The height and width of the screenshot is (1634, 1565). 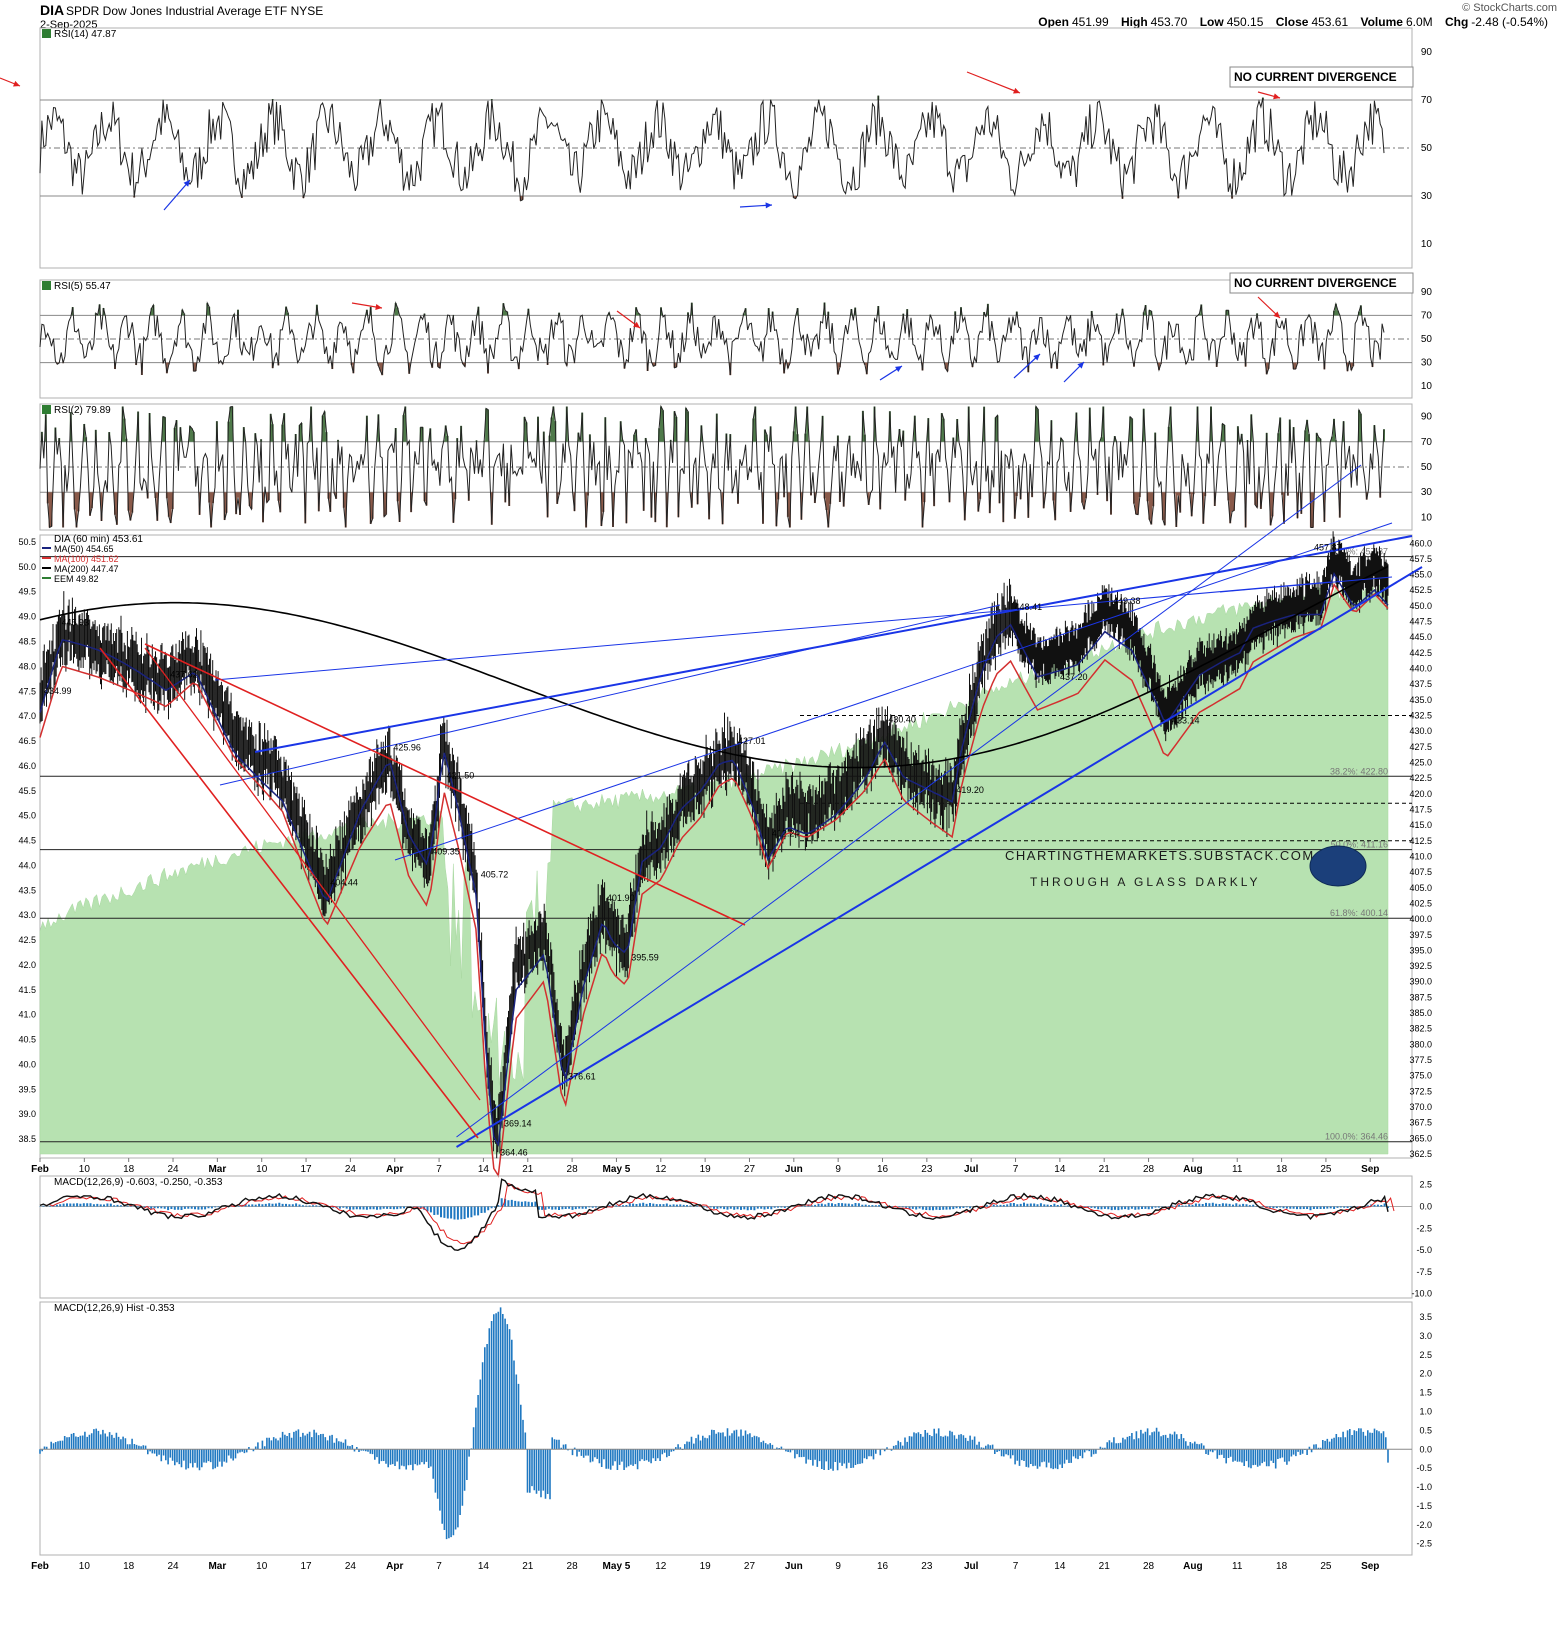 I want to click on price-callout-label: 419.20, so click(x=970, y=790).